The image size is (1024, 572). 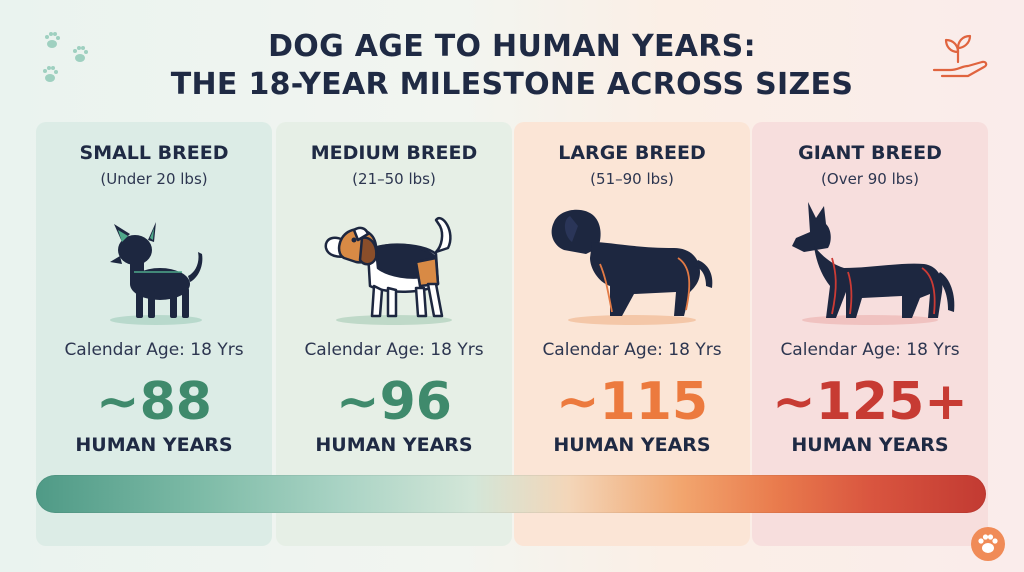 What do you see at coordinates (632, 153) in the screenshot?
I see `breed-name: LARGE BREED` at bounding box center [632, 153].